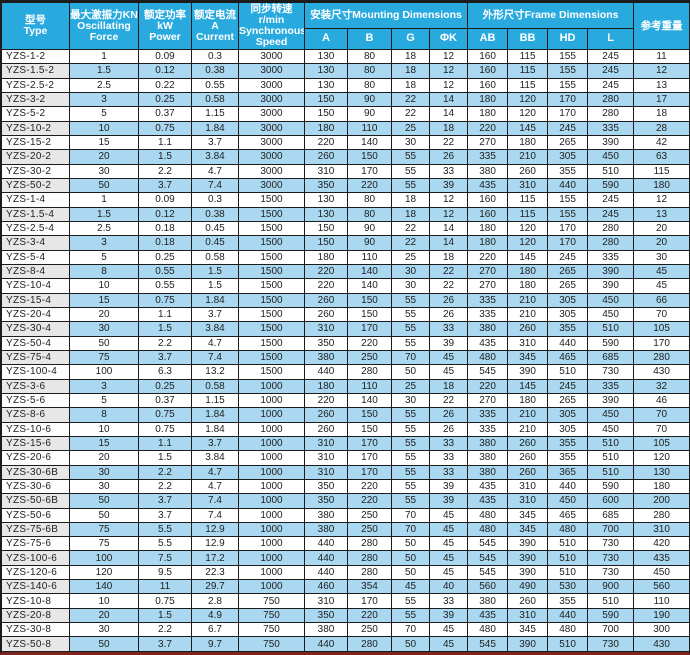  Describe the element at coordinates (369, 200) in the screenshot. I see `value-cell: 80` at that location.